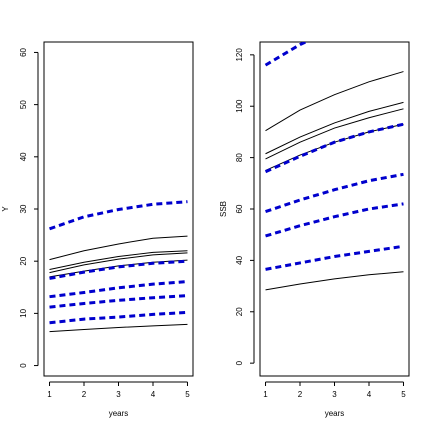 The height and width of the screenshot is (432, 432). I want to click on y-tick-label: 30, so click(23, 208).